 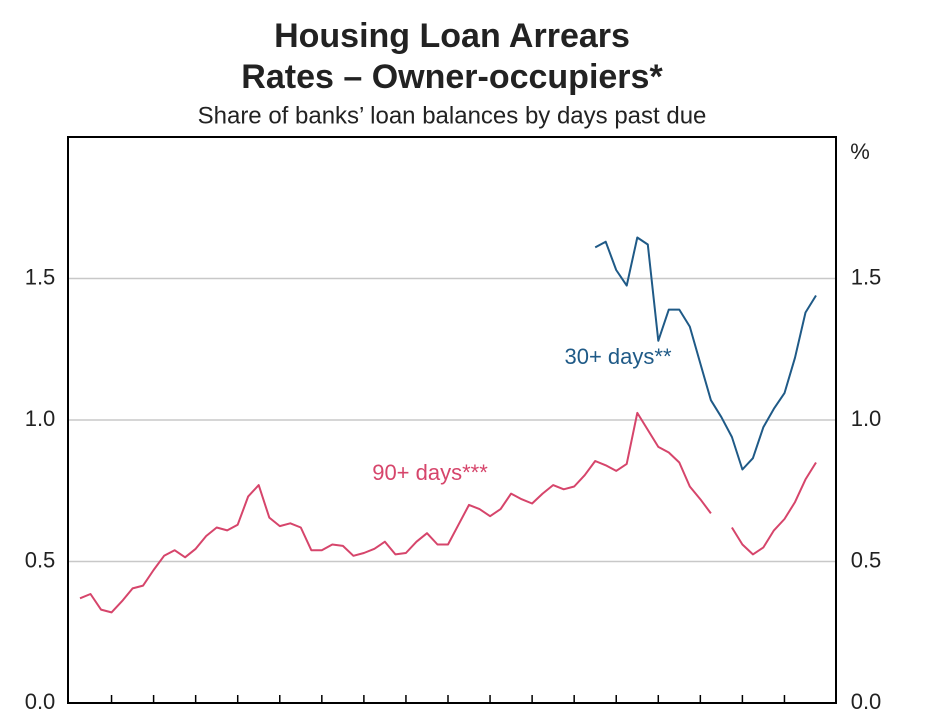 What do you see at coordinates (40, 559) in the screenshot?
I see `y-tick-label: 0.5` at bounding box center [40, 559].